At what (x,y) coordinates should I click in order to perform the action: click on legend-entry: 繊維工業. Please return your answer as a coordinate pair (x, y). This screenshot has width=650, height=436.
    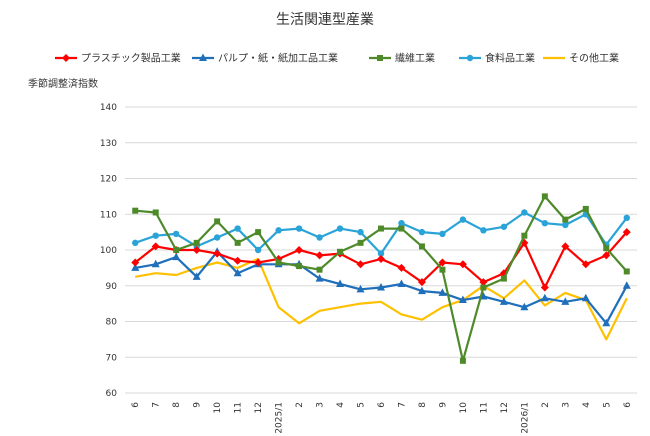
    Looking at the image, I should click on (402, 58).